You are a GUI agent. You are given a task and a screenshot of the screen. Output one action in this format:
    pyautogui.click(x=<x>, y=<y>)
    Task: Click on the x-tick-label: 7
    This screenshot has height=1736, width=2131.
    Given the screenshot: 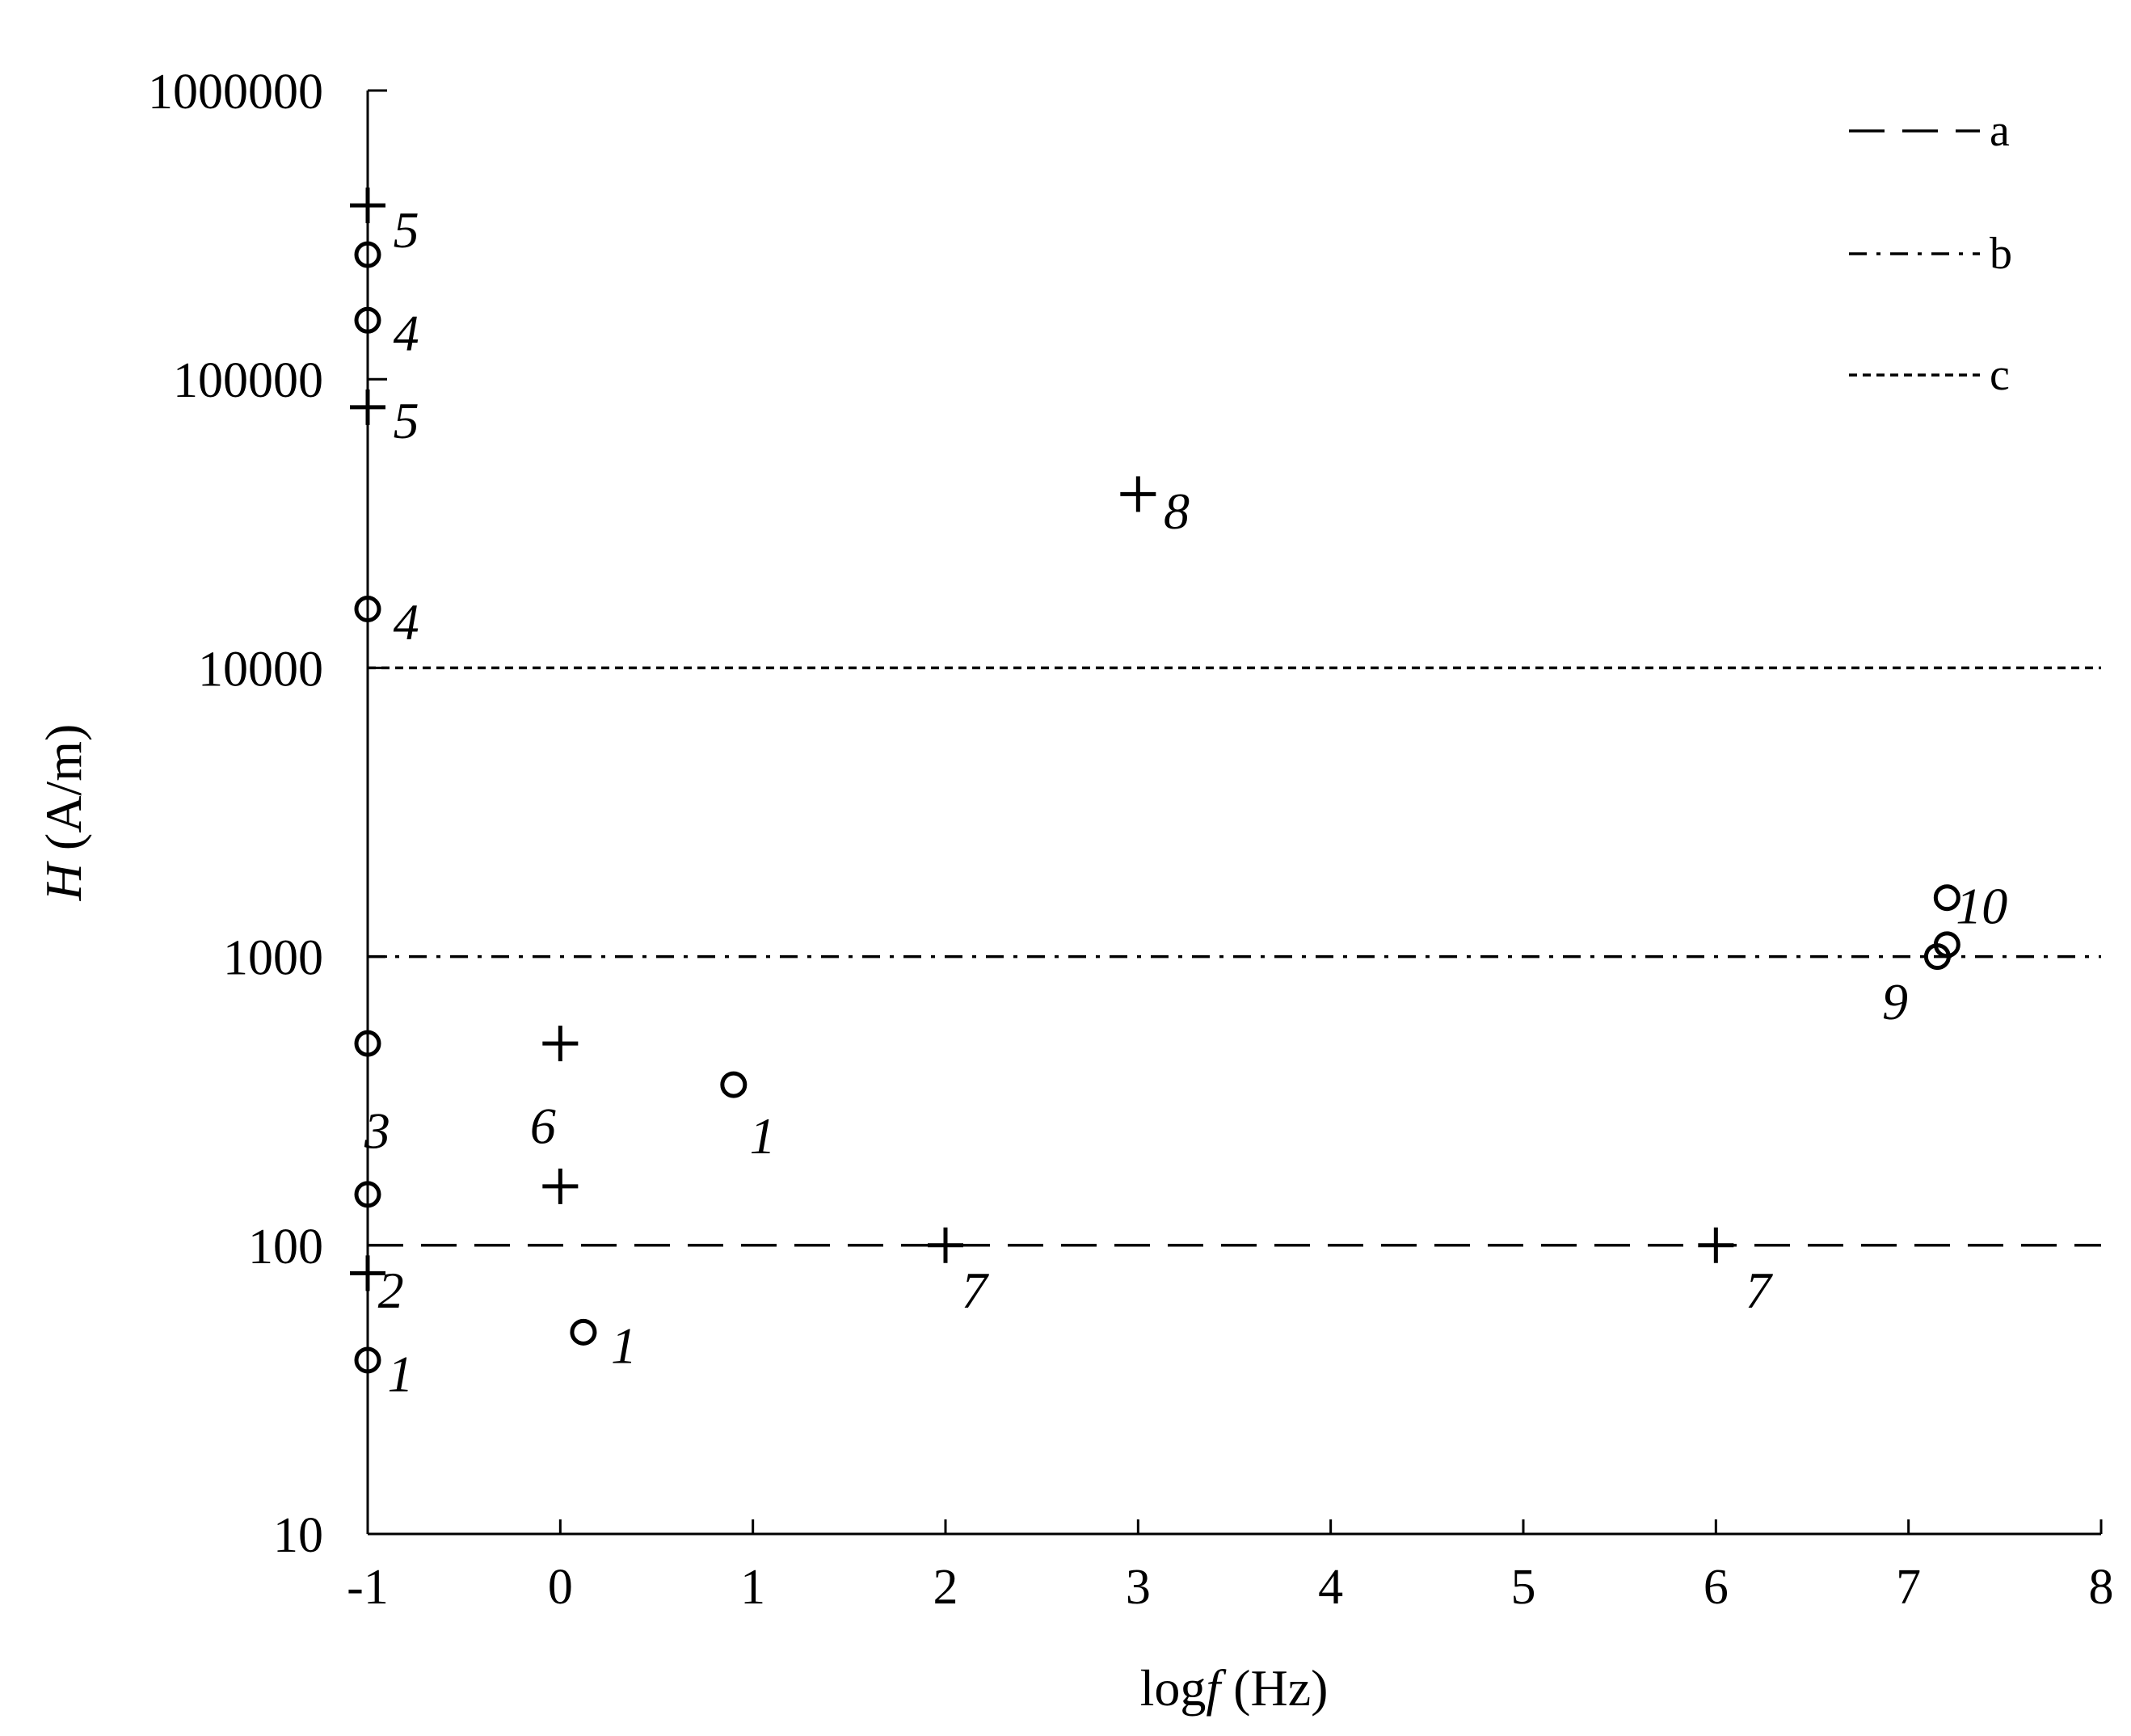 What is the action you would take?
    pyautogui.click(x=1908, y=1587)
    